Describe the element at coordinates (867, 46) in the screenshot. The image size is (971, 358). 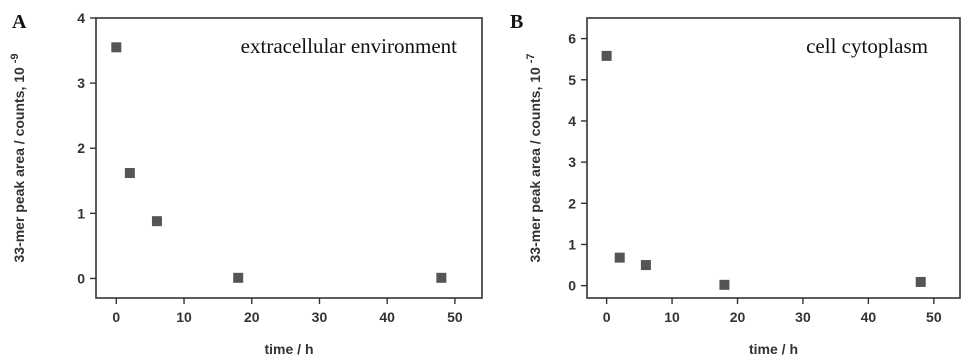
I see `panel-annotation: cell cytoplasm` at that location.